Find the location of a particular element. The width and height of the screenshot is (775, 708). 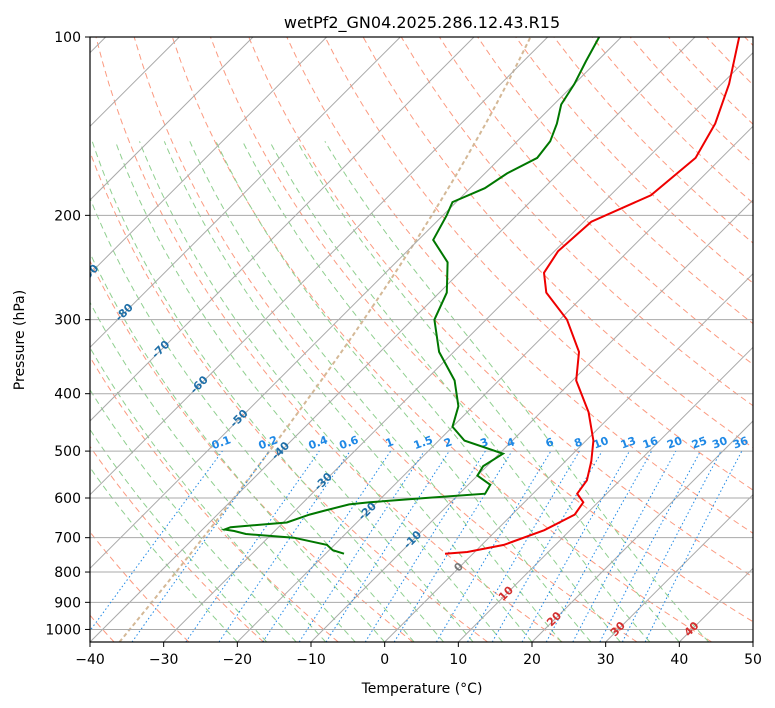

x-tick-label: 0 is located at coordinates (384, 660).